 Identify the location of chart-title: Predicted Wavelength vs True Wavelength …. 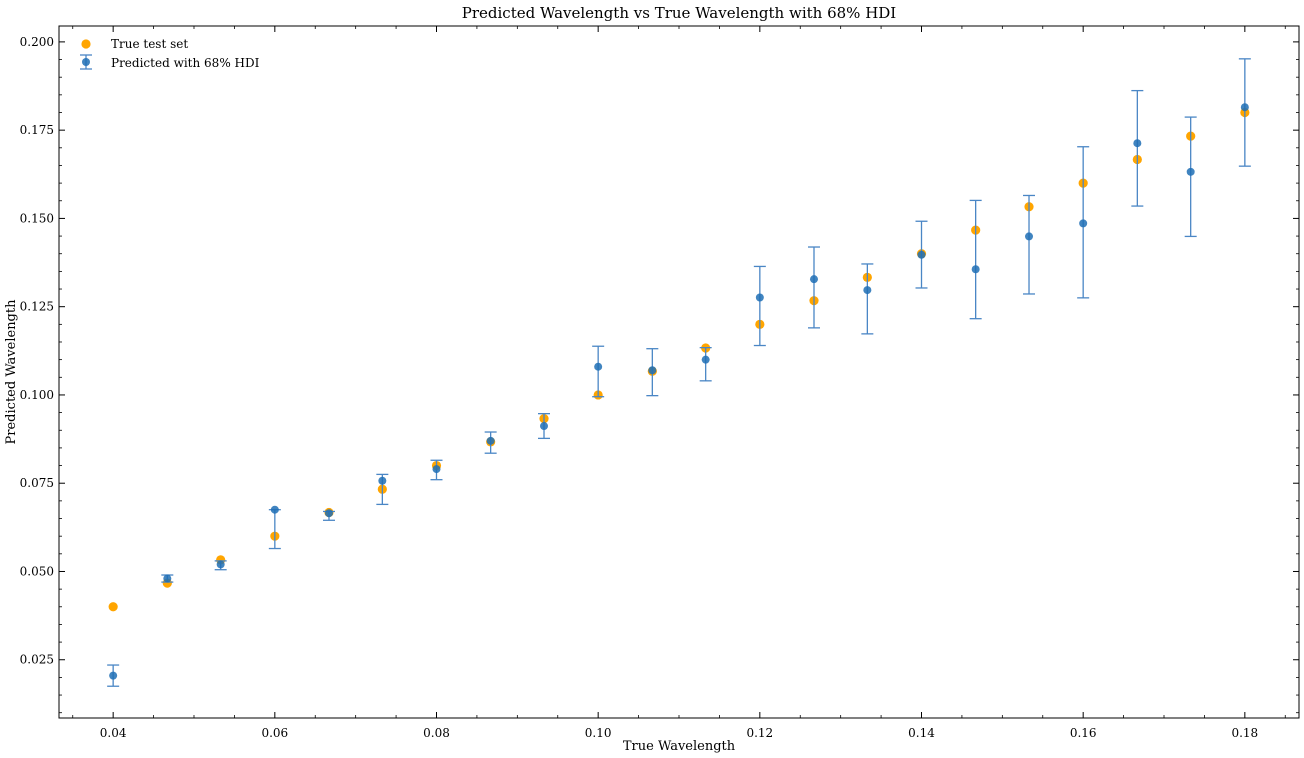
(679, 13).